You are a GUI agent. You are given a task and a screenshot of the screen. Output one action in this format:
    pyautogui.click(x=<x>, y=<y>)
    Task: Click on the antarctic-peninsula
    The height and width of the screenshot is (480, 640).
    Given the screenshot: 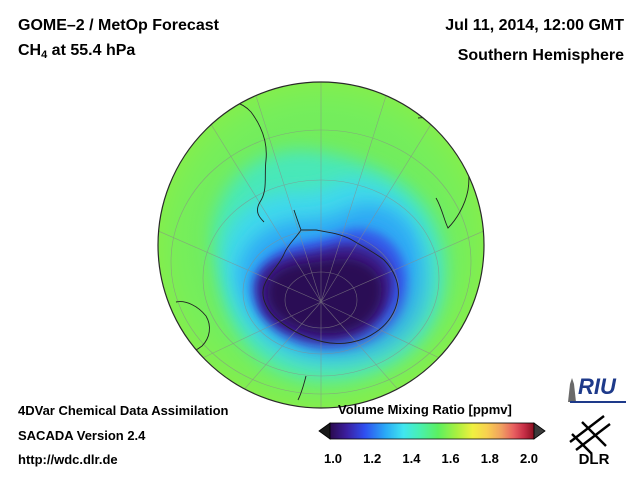 What is the action you would take?
    pyautogui.click(x=297, y=220)
    